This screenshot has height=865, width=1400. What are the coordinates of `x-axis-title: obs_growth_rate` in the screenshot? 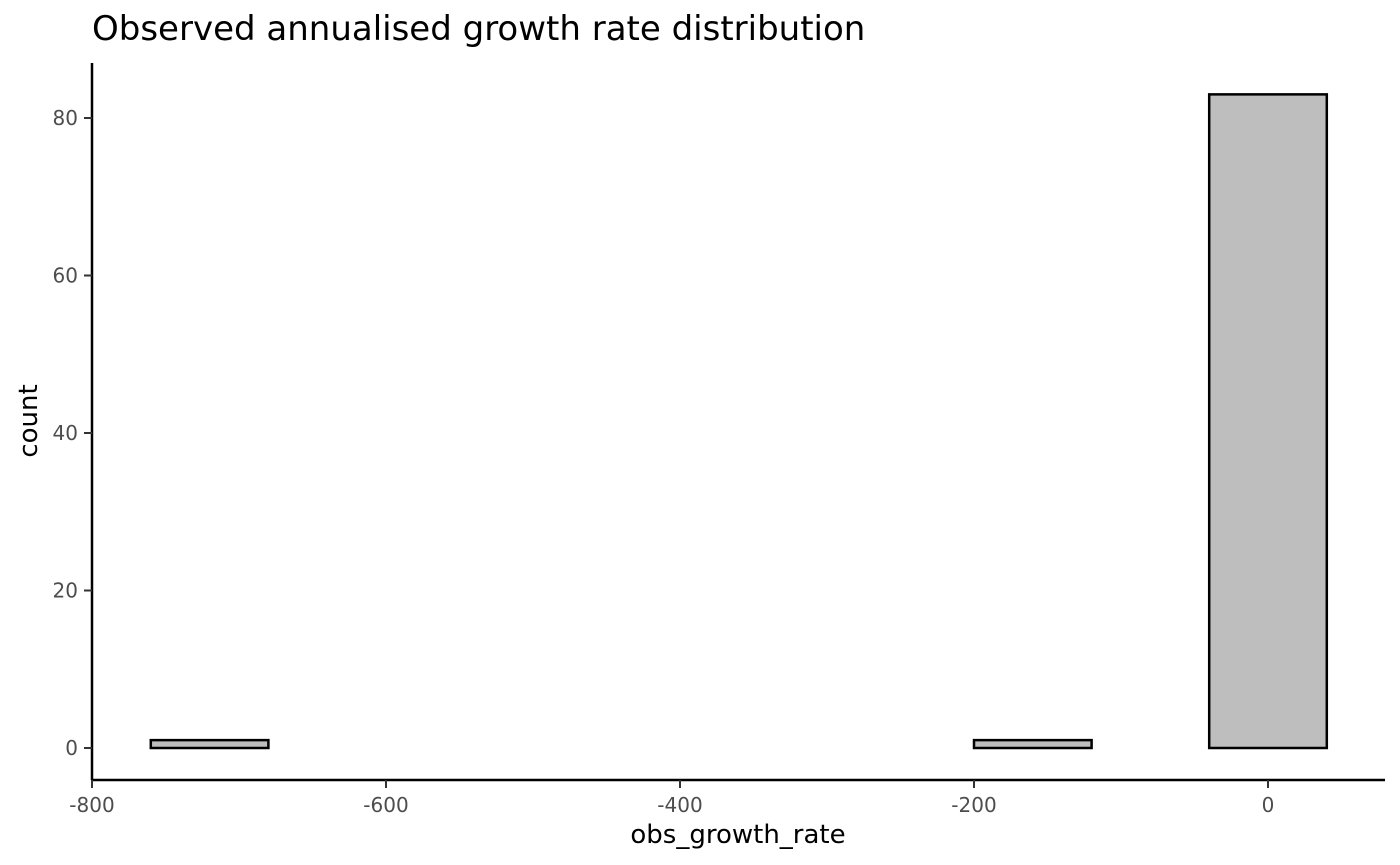 It's located at (737, 835).